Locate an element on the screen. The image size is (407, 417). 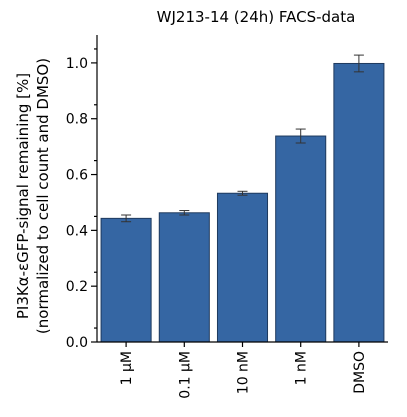
y-tick-label: 0.2 is located at coordinates (77, 287).